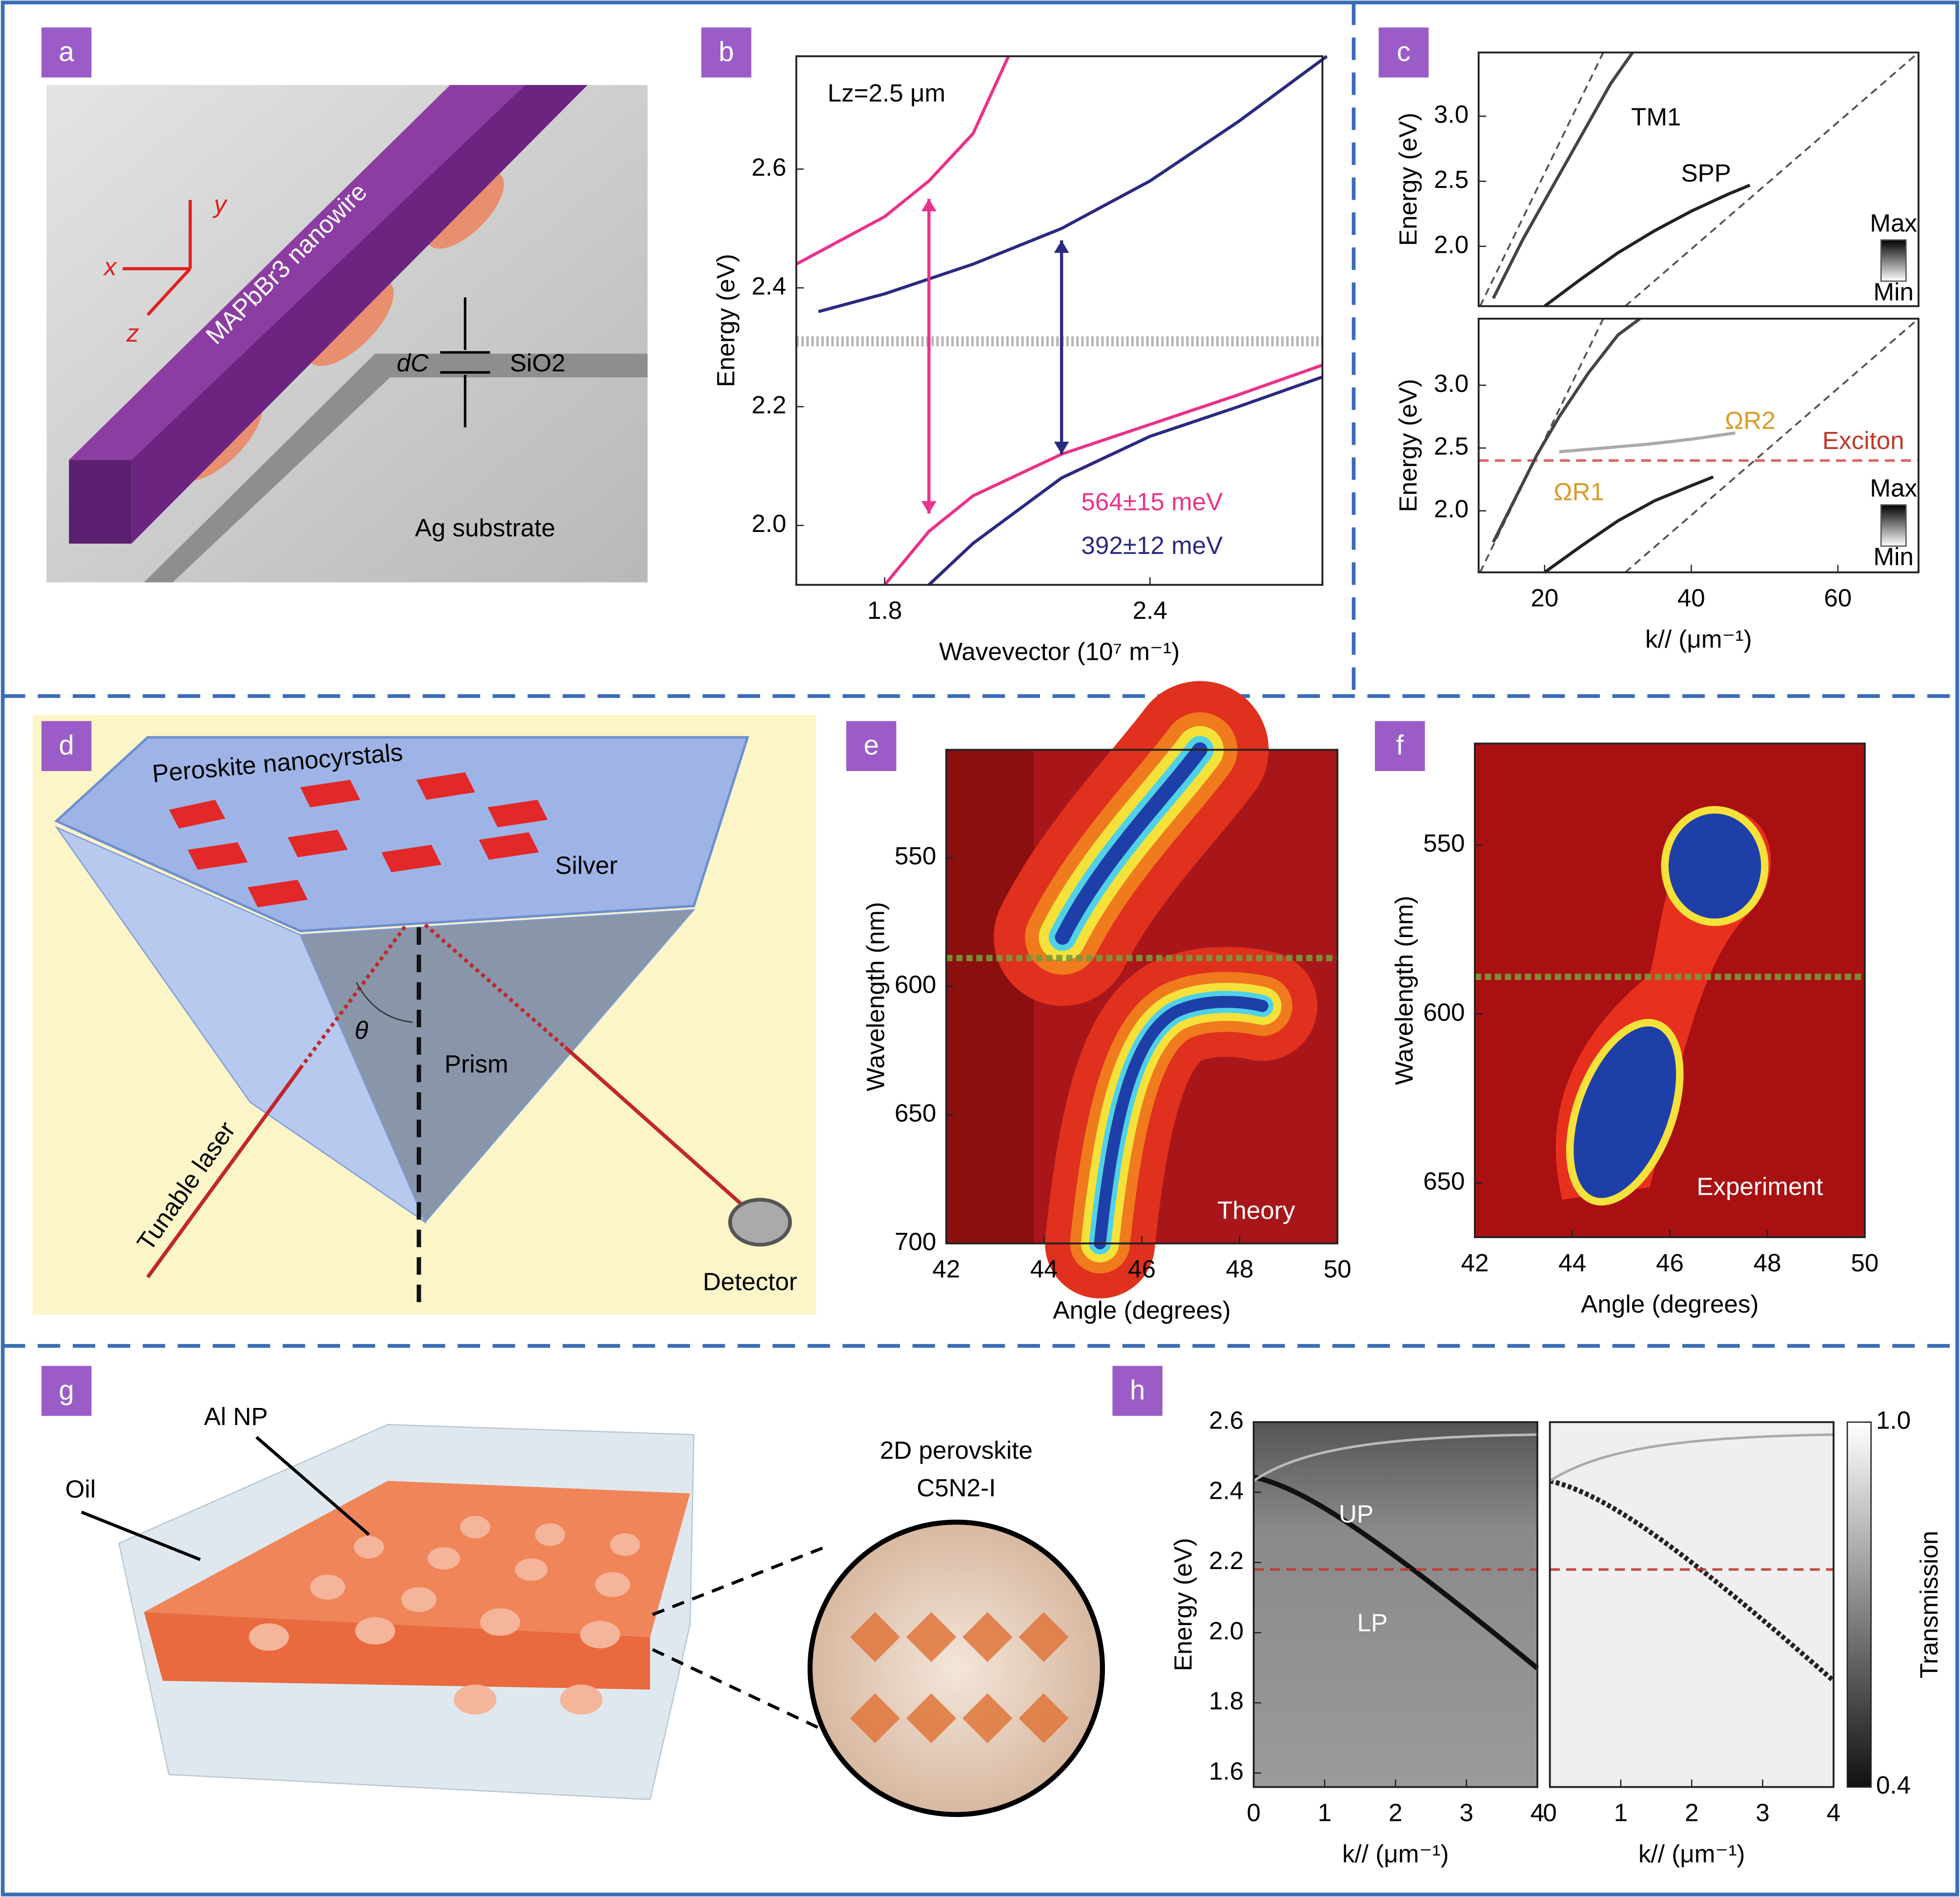  Describe the element at coordinates (384, 1003) in the screenshot. I see `angle-arc` at that location.